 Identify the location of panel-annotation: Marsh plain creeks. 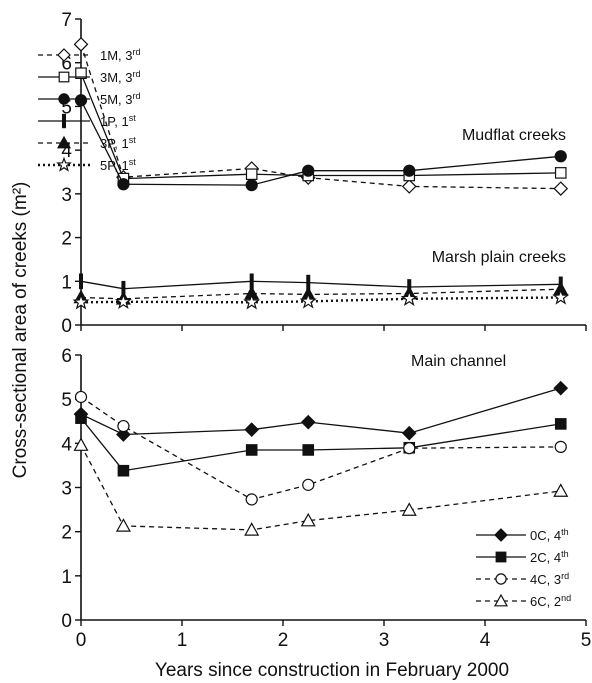
(499, 257).